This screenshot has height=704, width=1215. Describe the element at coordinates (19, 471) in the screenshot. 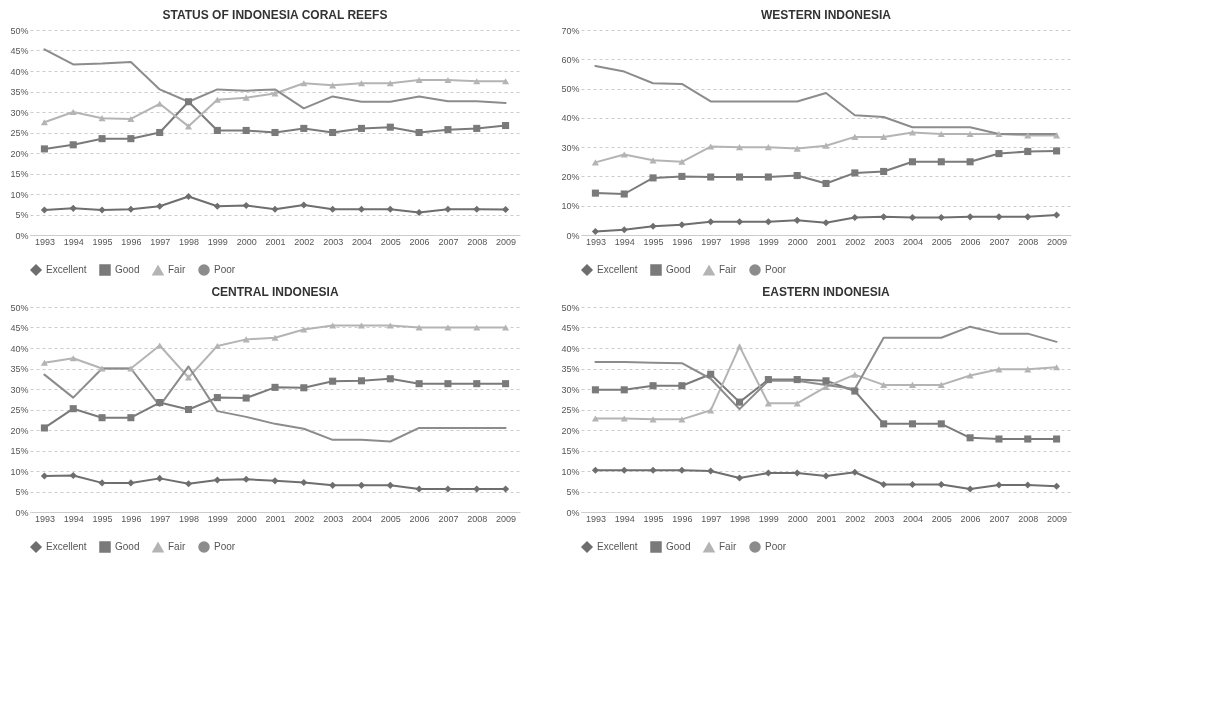

I see `y-tick-label: 10%` at that location.